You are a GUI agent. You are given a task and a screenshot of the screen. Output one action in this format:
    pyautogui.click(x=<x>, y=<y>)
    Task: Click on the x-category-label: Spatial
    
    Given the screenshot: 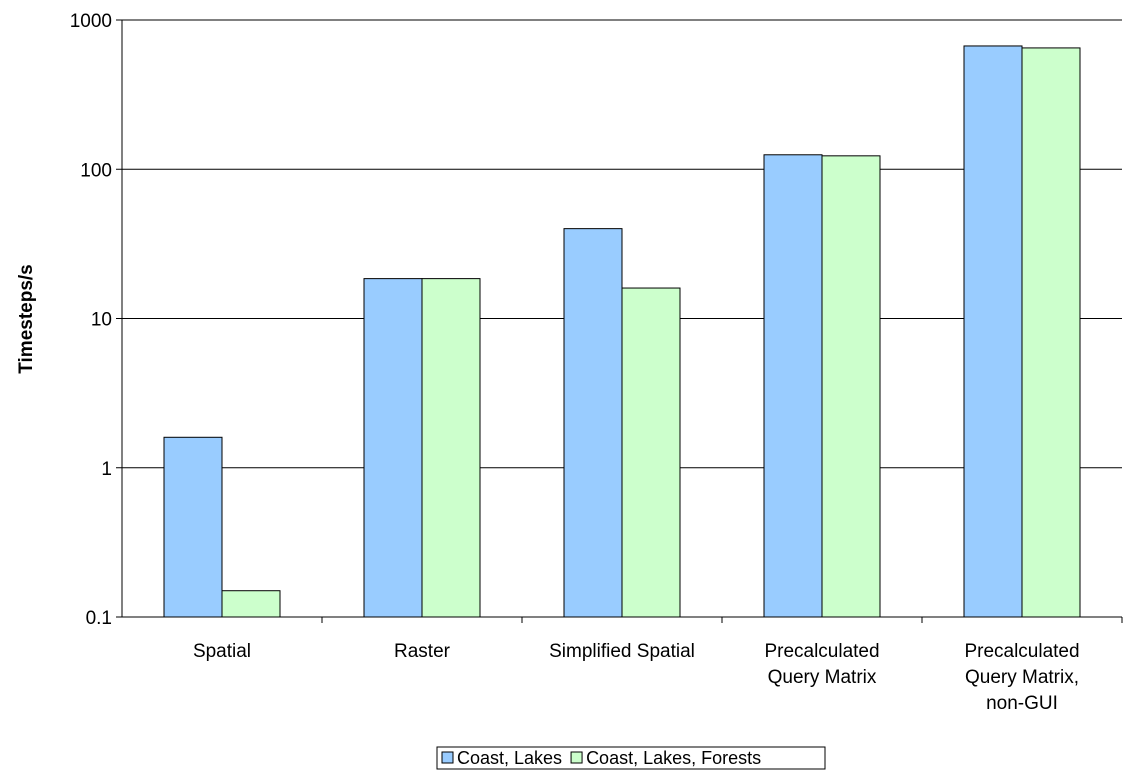 What is the action you would take?
    pyautogui.click(x=222, y=651)
    